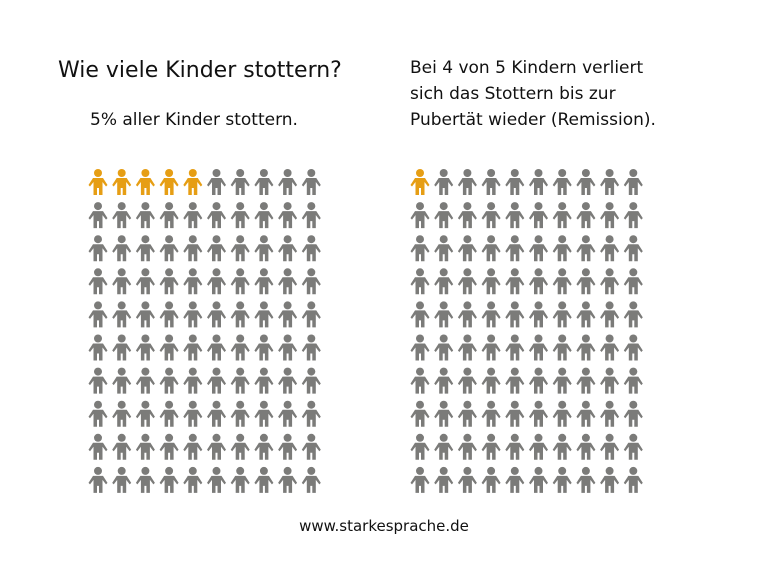 The image size is (768, 576). What do you see at coordinates (384, 526) in the screenshot?
I see `footer-url: www.starkesprache.de` at bounding box center [384, 526].